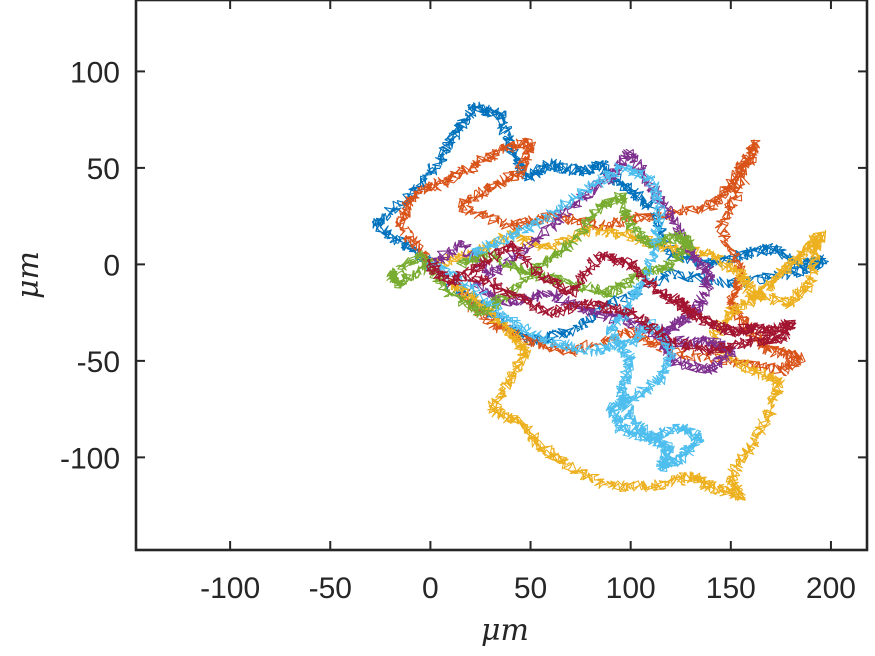  What do you see at coordinates (111, 265) in the screenshot?
I see `y-tick-label: 0` at bounding box center [111, 265].